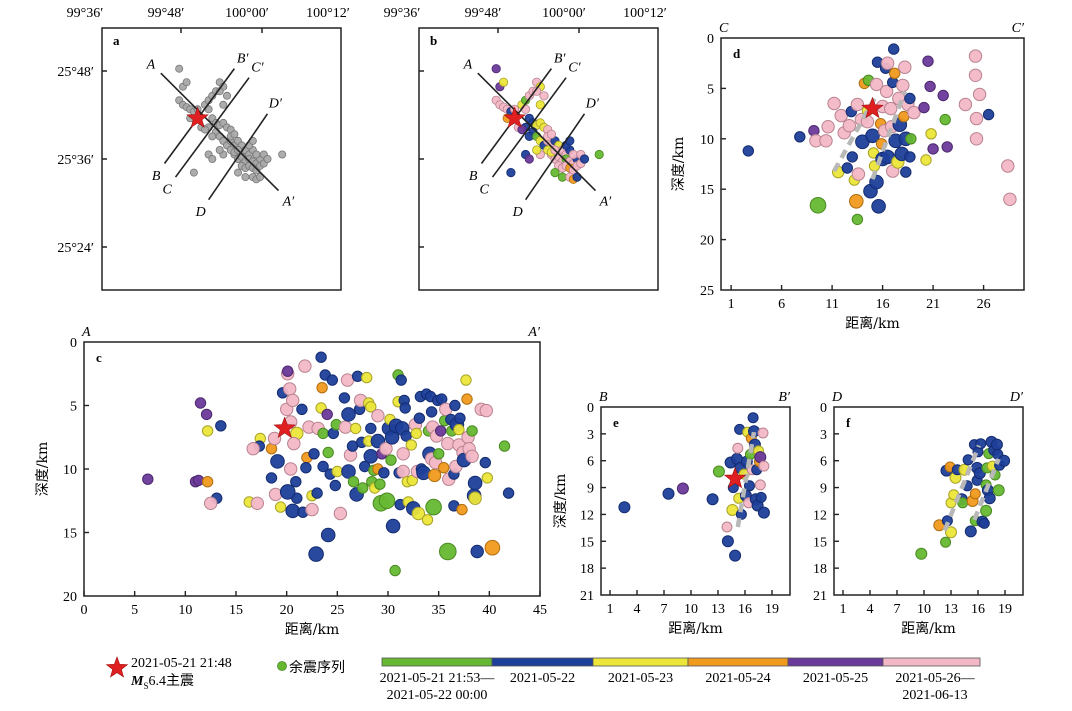  What do you see at coordinates (872, 107) in the screenshot?
I see `mainshock-star` at bounding box center [872, 107].